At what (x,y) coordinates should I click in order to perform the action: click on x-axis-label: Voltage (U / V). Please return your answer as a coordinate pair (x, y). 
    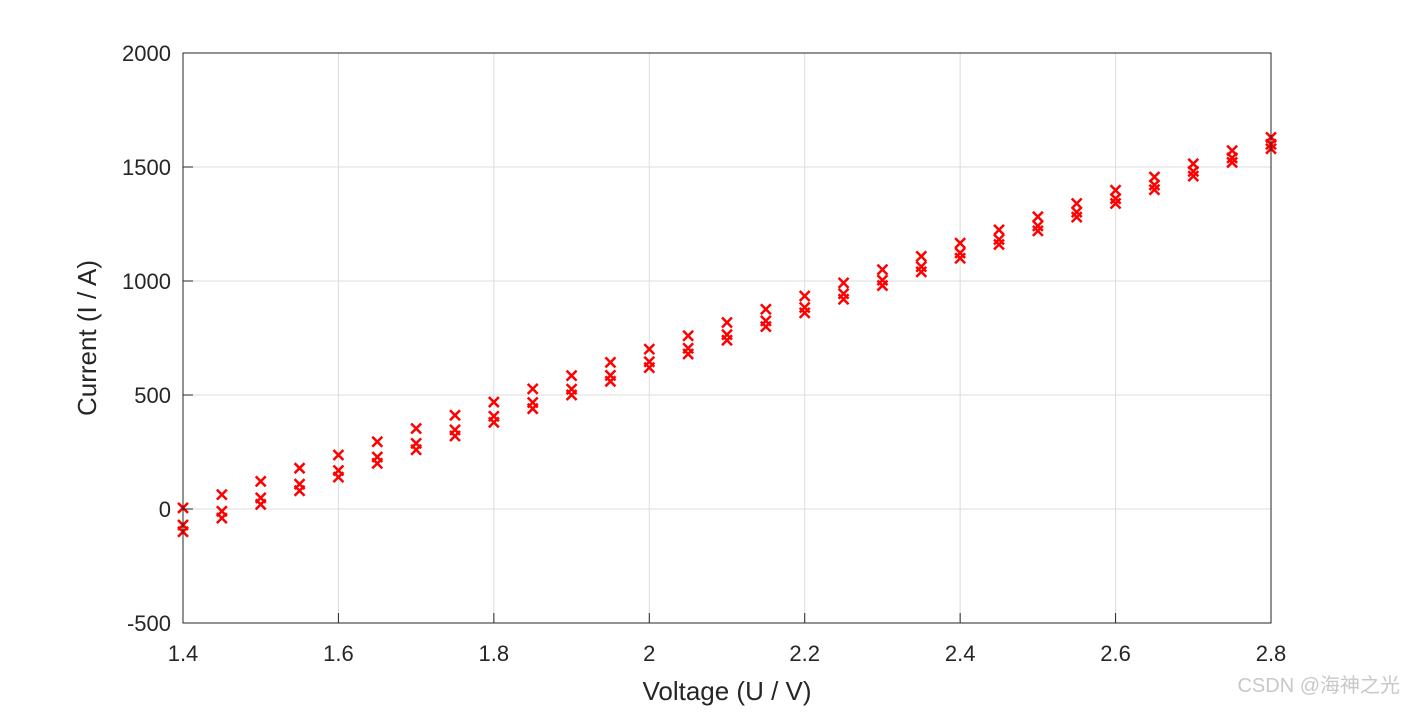
    Looking at the image, I should click on (726, 691).